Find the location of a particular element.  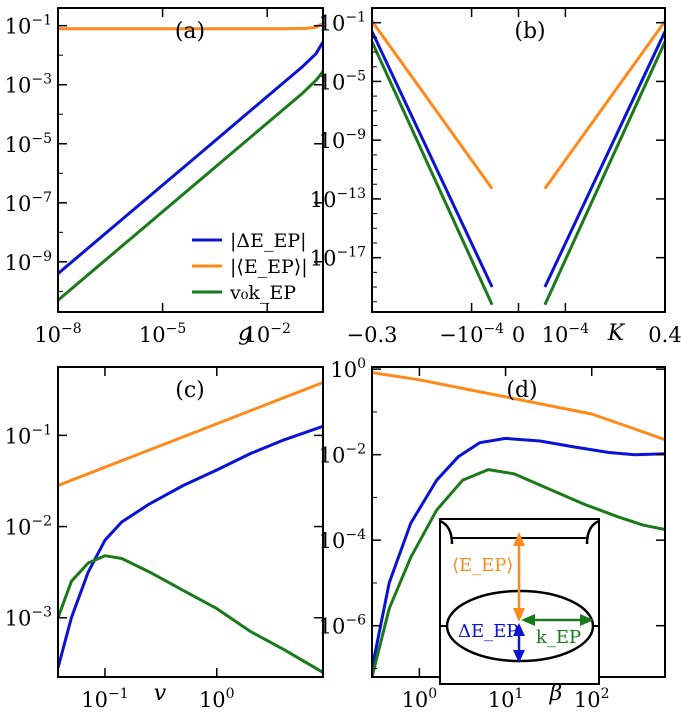

inset-k-arrow-head-left is located at coordinates (528, 620).